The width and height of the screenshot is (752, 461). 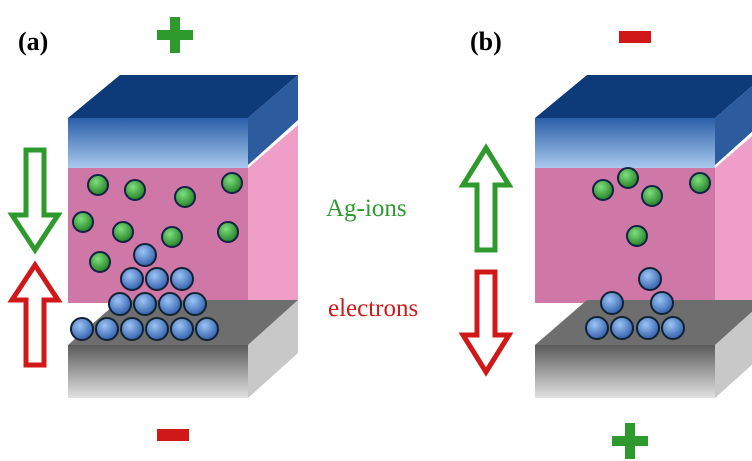 I want to click on legend-ions: Ag-ions, so click(x=366, y=208).